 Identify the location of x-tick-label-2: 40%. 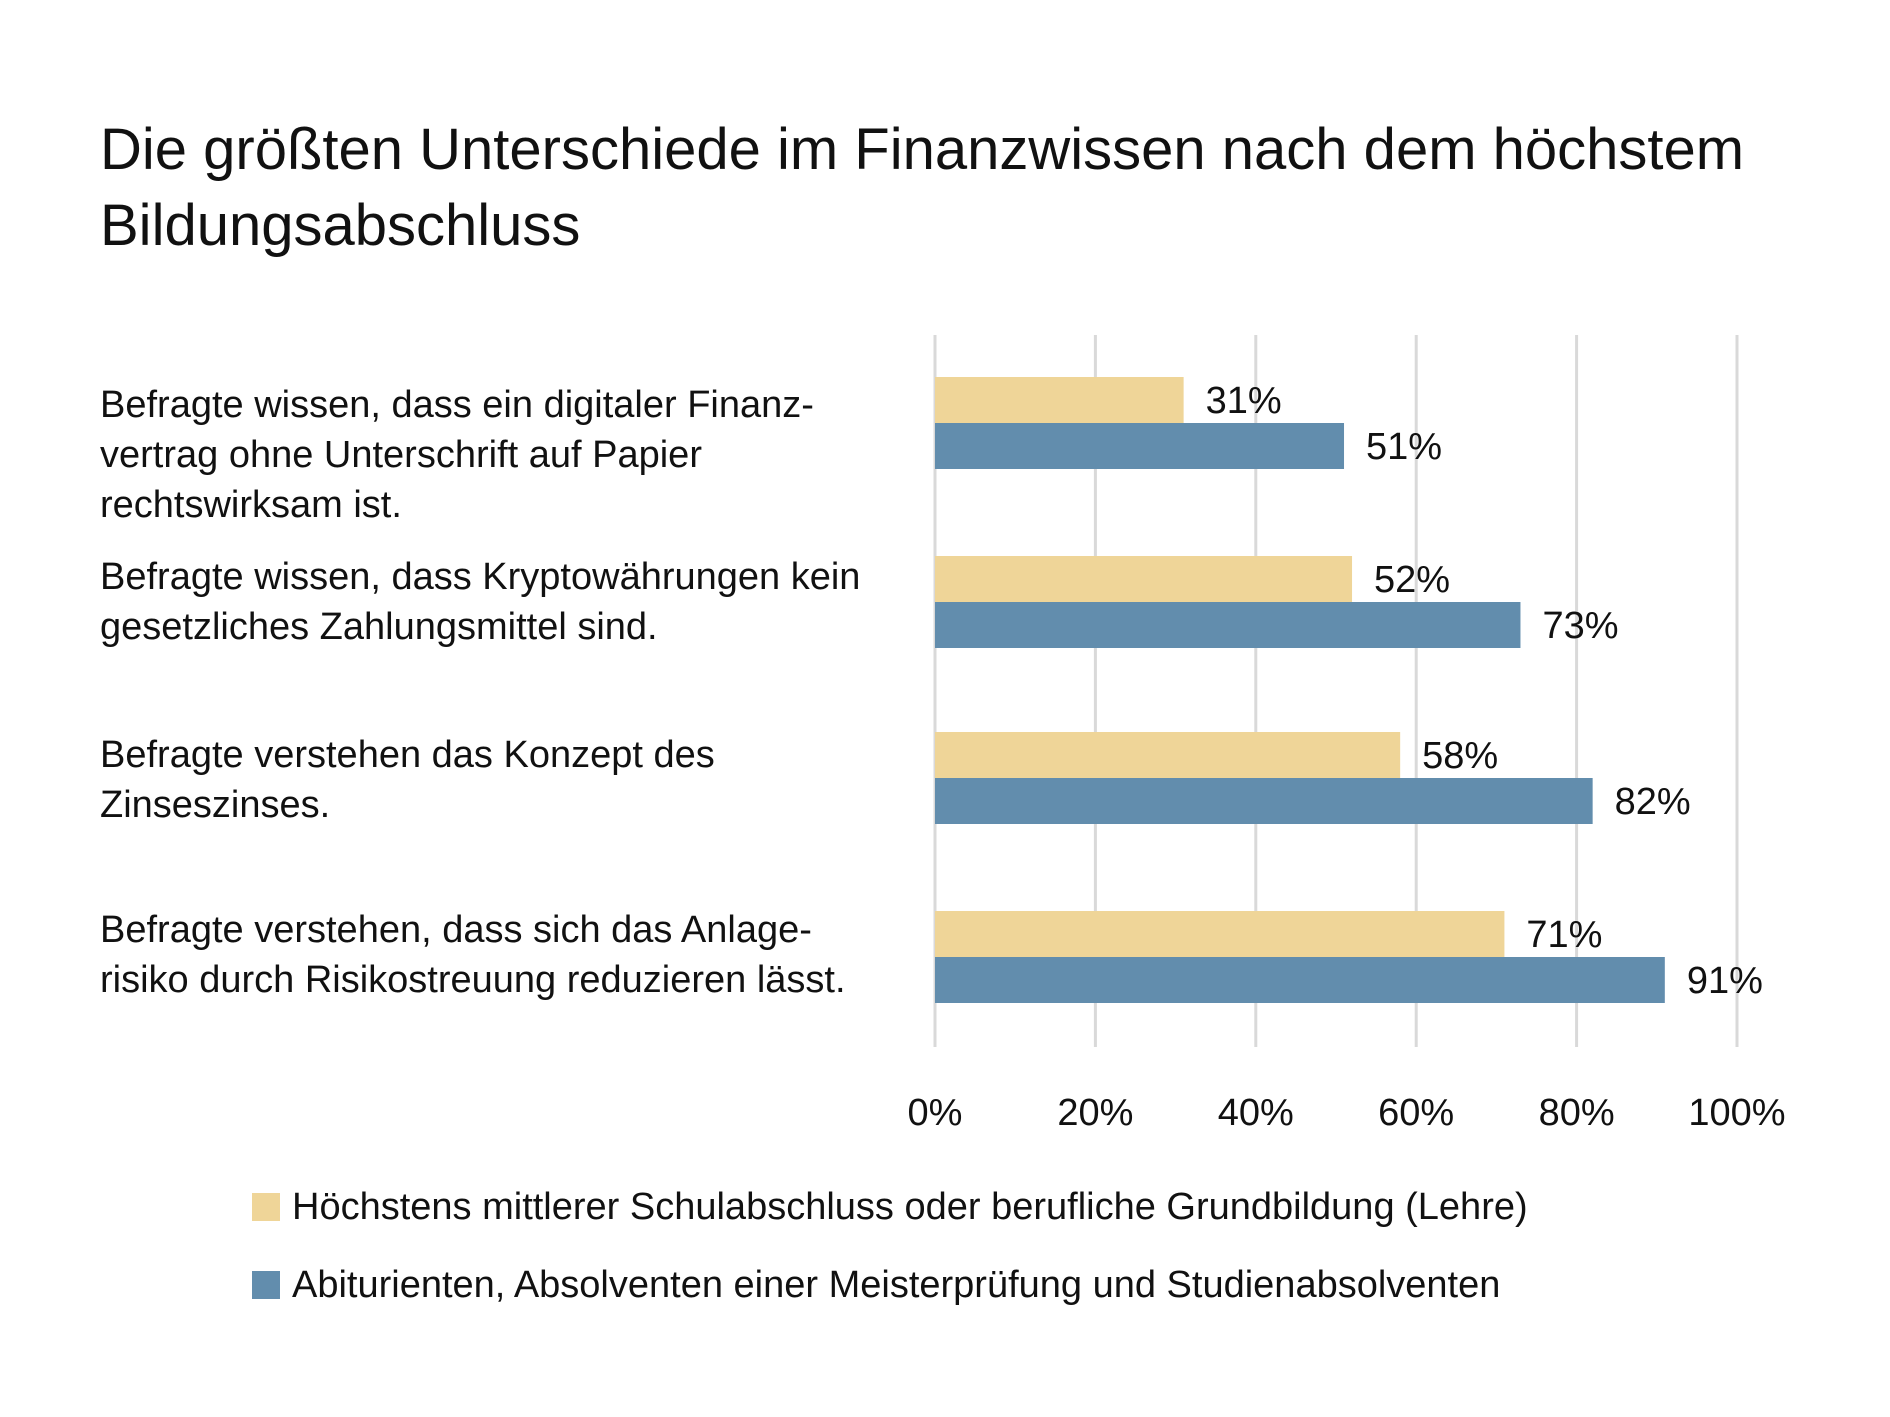
(1256, 1113).